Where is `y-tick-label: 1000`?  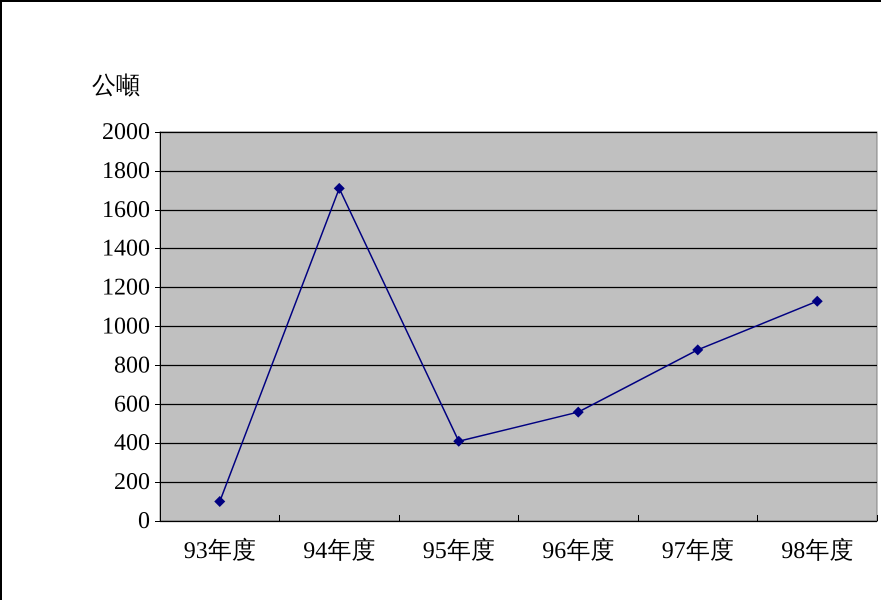
y-tick-label: 1000 is located at coordinates (126, 327).